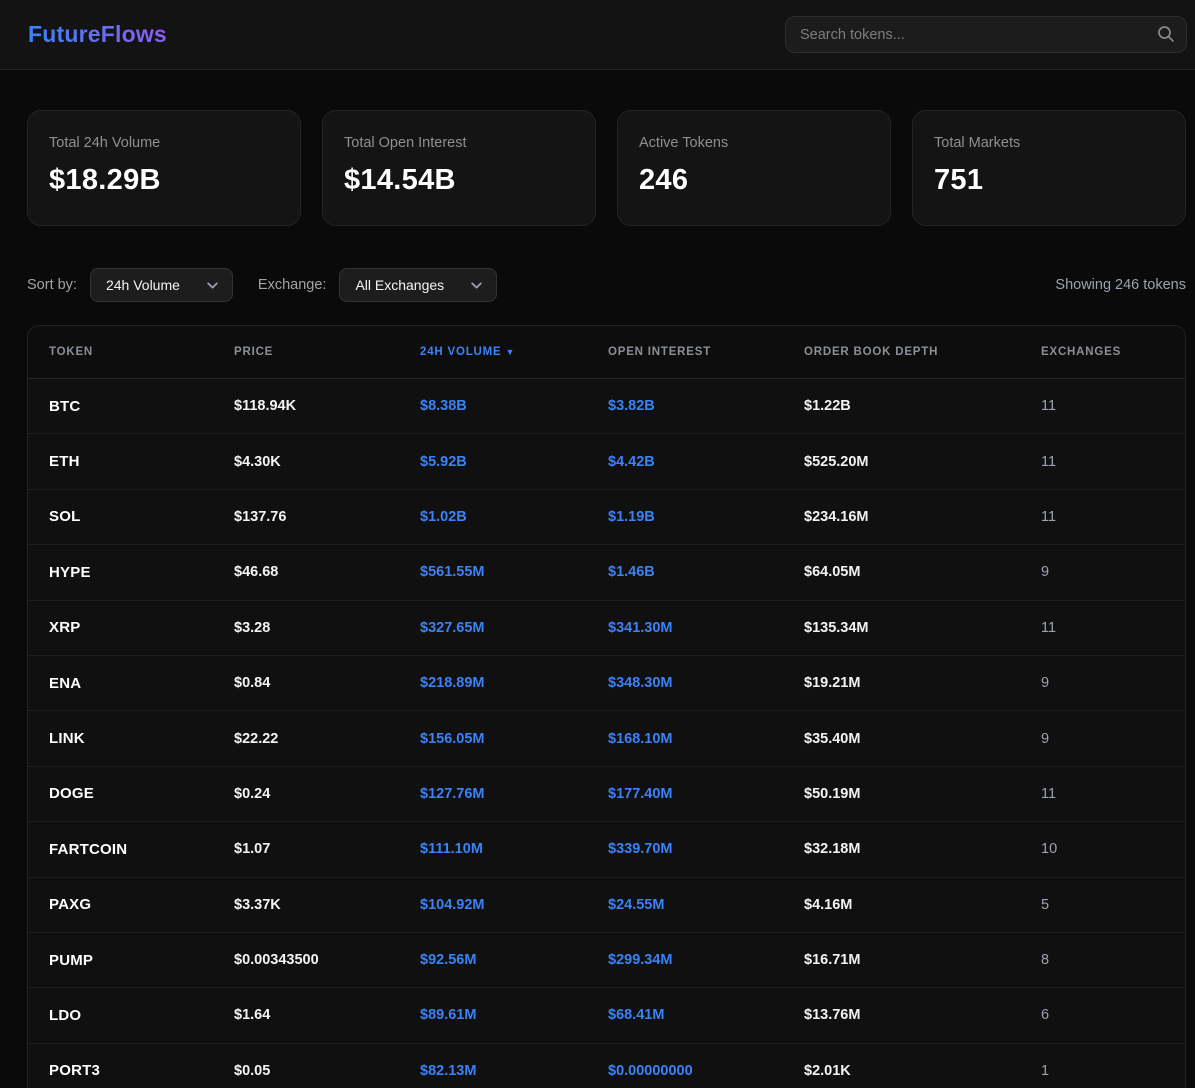 The image size is (1195, 1088). Describe the element at coordinates (606, 1016) in the screenshot. I see `table-row: LDO $1.64 $89.61M $68.41M $13.76M 6` at that location.